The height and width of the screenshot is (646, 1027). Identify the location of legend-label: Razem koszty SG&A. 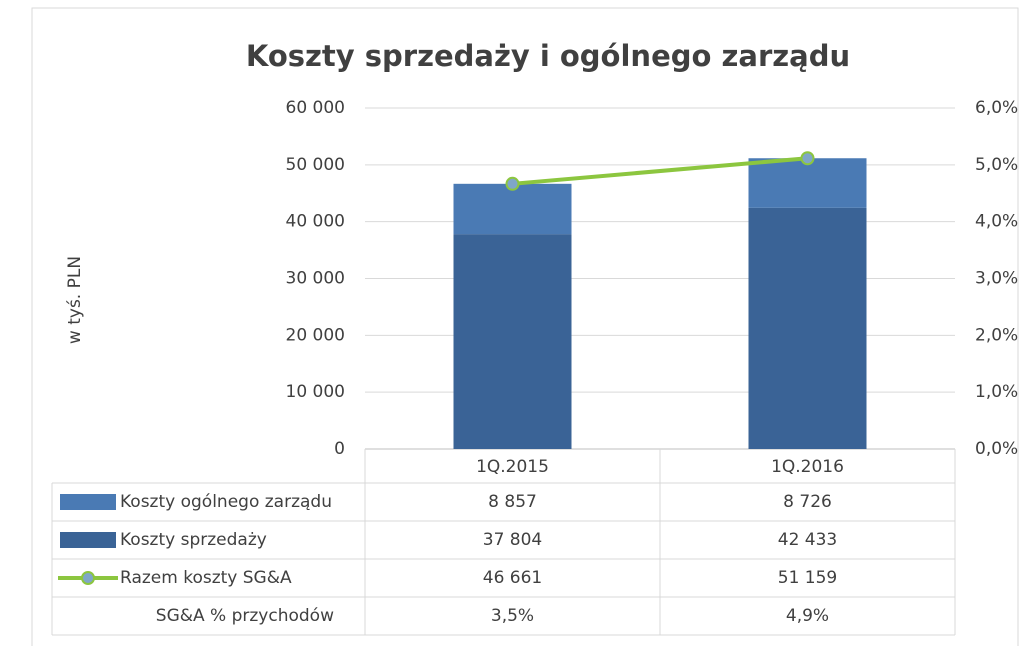
(206, 578).